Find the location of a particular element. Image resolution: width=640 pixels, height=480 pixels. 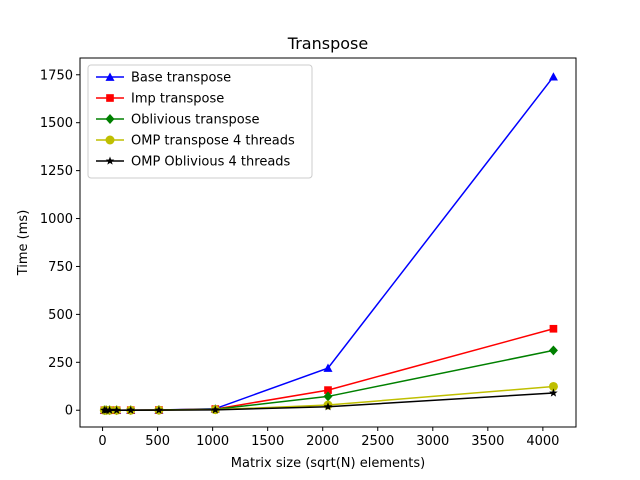

legend-item: OMP transpose 4 threads is located at coordinates (195, 141).